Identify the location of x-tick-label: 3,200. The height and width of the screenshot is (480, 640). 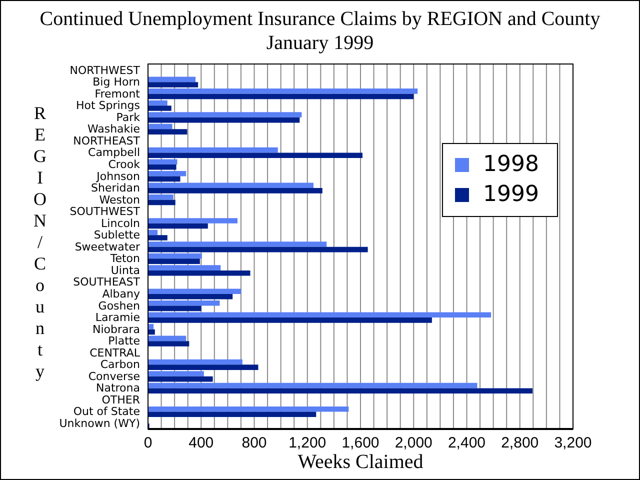
(573, 443).